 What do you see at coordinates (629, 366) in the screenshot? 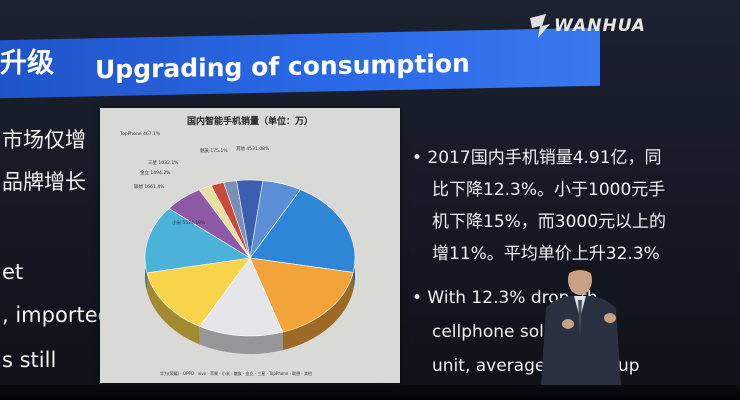
I see `right-line-8: up` at bounding box center [629, 366].